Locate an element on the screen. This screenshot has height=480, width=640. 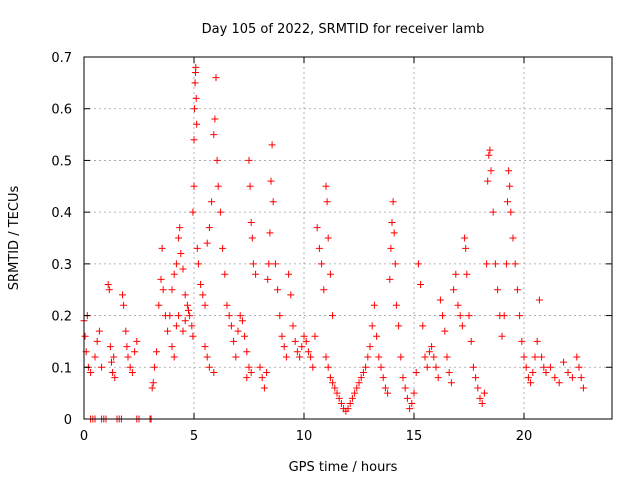
y-tick-label: 0.7 is located at coordinates (61, 58).